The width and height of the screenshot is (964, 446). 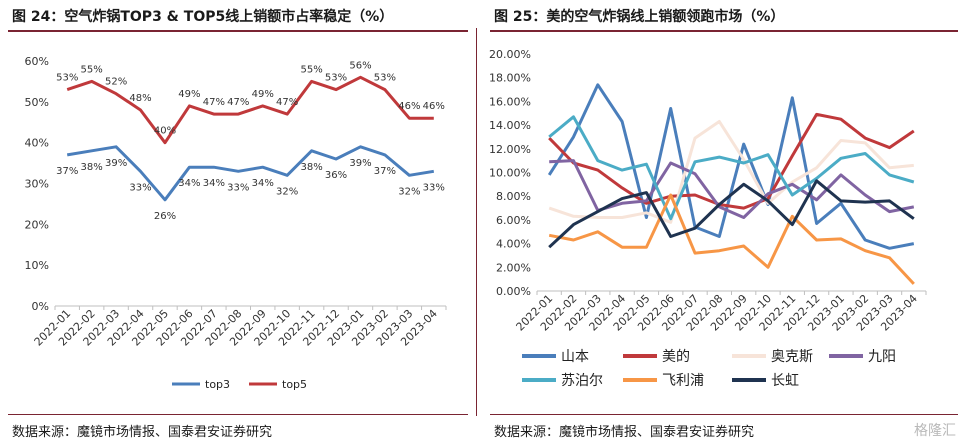 I want to click on right-y-tick-label: 14.00%, so click(x=510, y=125).